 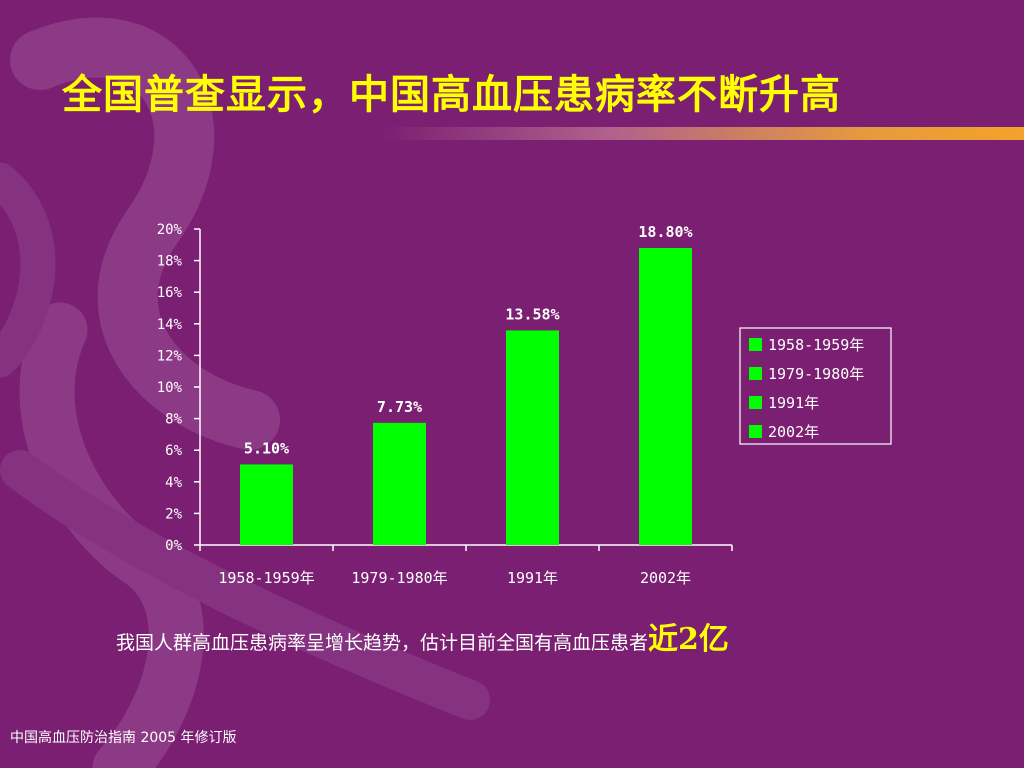 What do you see at coordinates (532, 314) in the screenshot?
I see `data-label: 13.58%` at bounding box center [532, 314].